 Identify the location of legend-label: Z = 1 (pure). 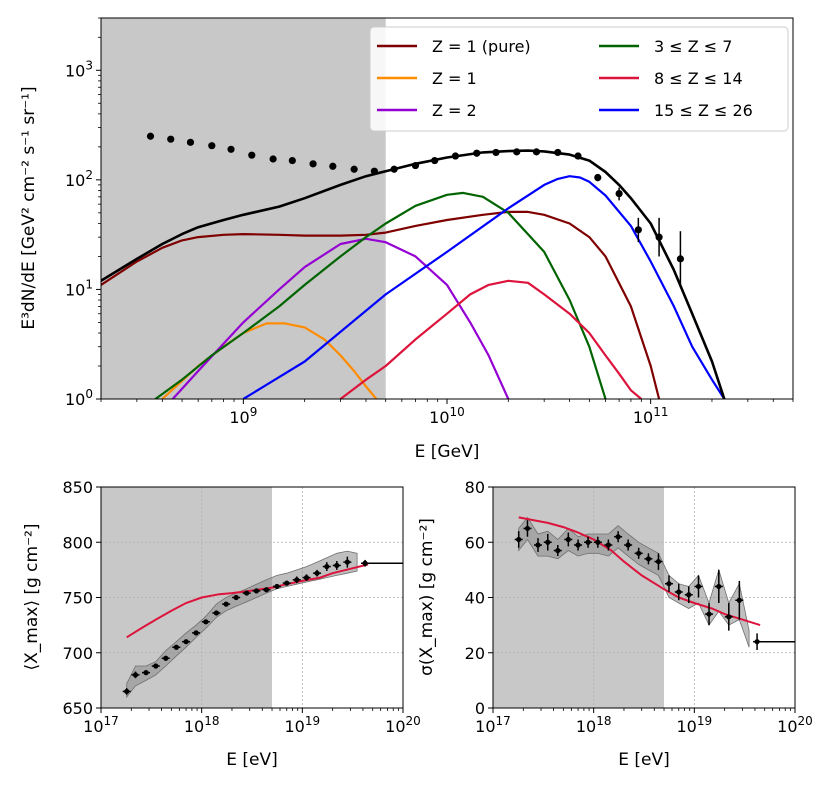
(481, 46).